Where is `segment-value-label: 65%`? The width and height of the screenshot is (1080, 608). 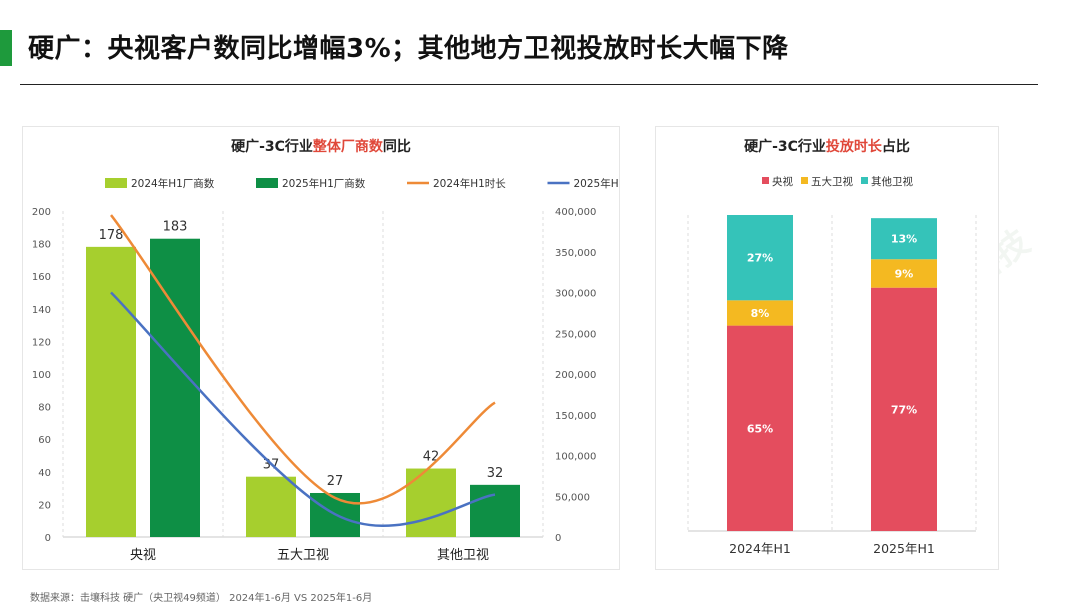
segment-value-label: 65% is located at coordinates (760, 428).